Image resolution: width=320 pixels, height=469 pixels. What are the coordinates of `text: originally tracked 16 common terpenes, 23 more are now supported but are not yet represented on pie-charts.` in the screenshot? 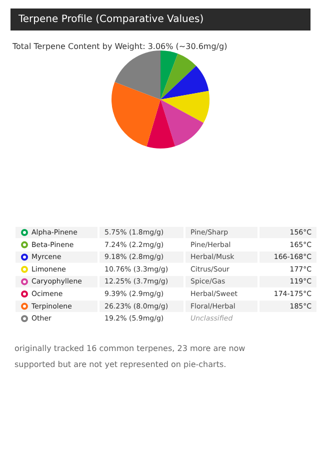 It's located at (130, 356).